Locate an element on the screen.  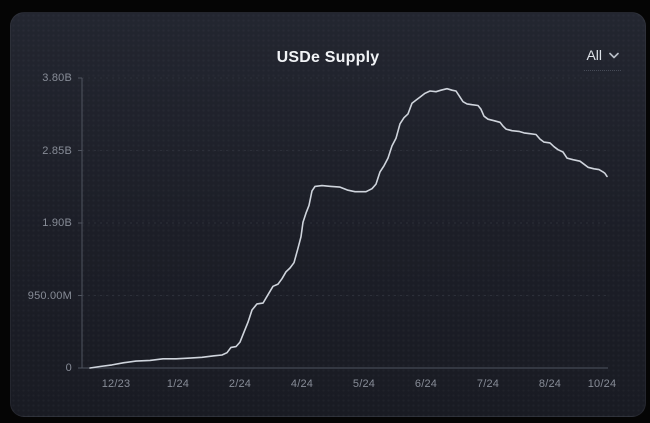
y-tick-label: 0 is located at coordinates (68, 368).